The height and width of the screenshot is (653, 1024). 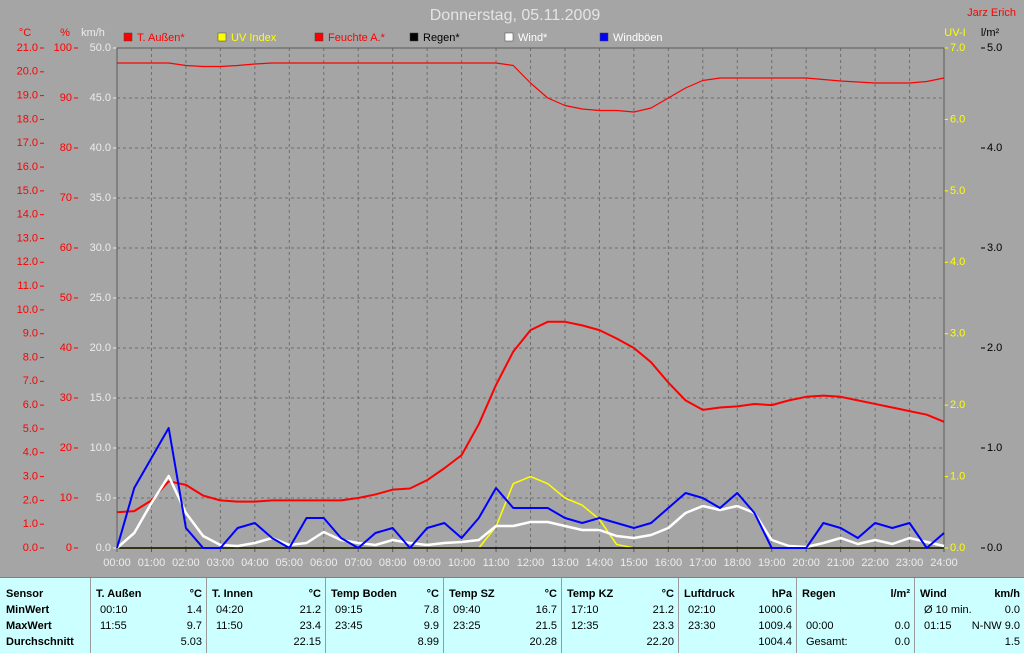 I want to click on x-tick-label: 14:00, so click(x=600, y=563).